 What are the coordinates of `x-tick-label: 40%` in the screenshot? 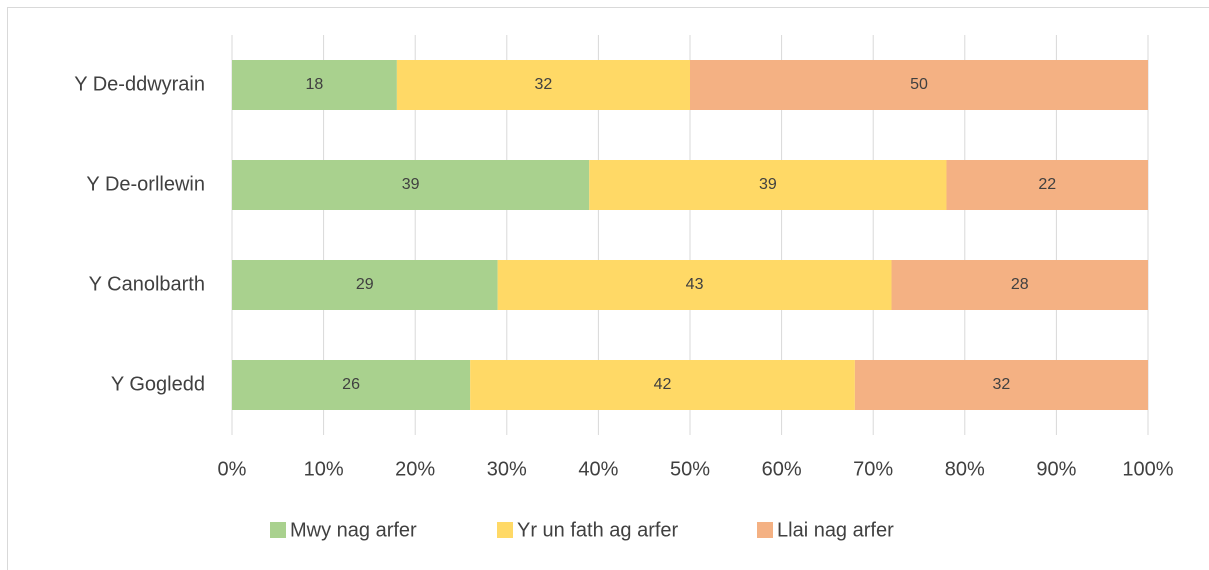 It's located at (598, 469).